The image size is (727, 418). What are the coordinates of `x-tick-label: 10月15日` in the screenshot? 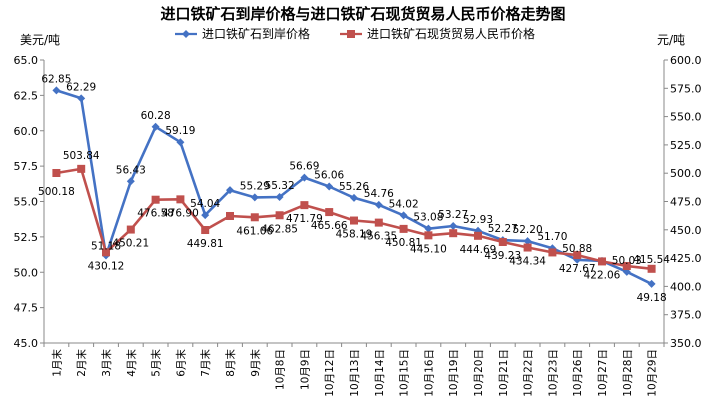 It's located at (405, 373).